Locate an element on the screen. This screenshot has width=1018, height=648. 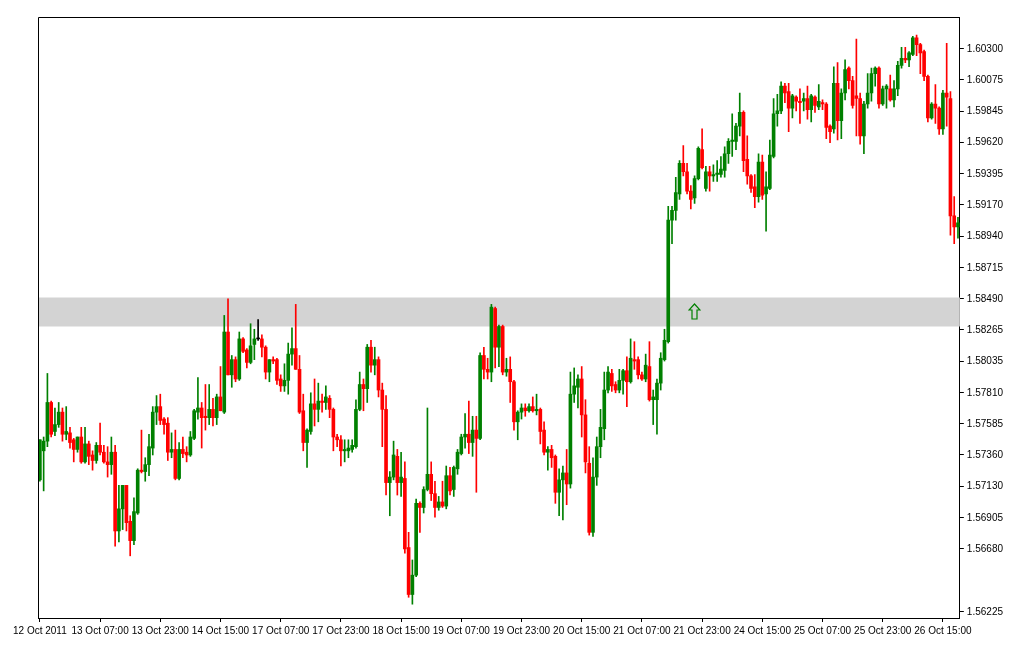
x-tick-label: 20 Oct 15:00 is located at coordinates (582, 630).